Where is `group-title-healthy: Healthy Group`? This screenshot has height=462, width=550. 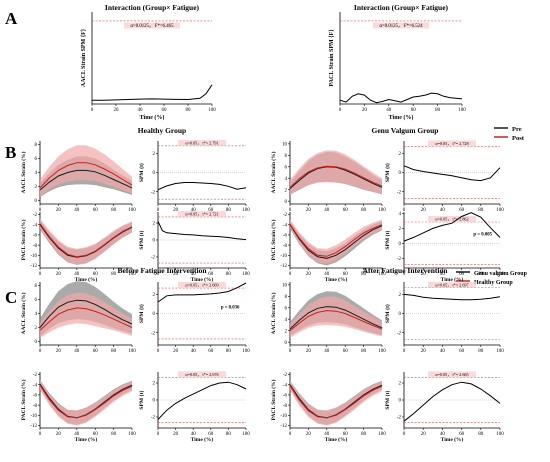 group-title-healthy: Healthy Group is located at coordinates (162, 130).